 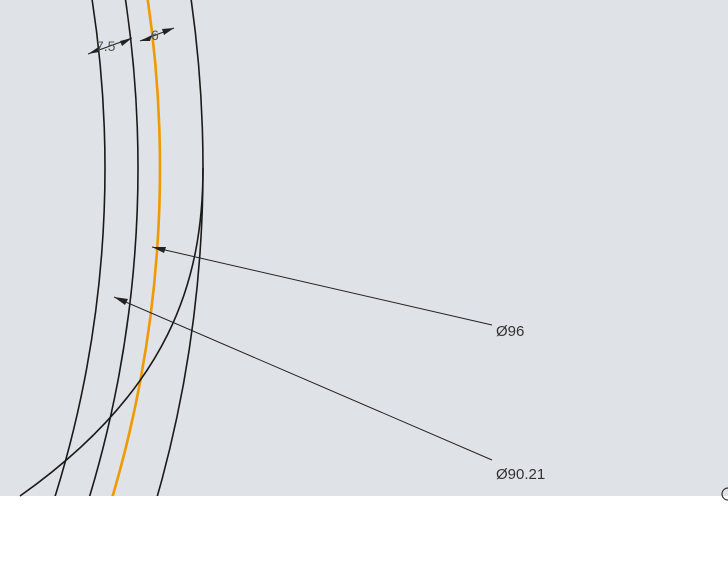 I want to click on offset-dimension-6-label: 6, so click(x=155, y=35).